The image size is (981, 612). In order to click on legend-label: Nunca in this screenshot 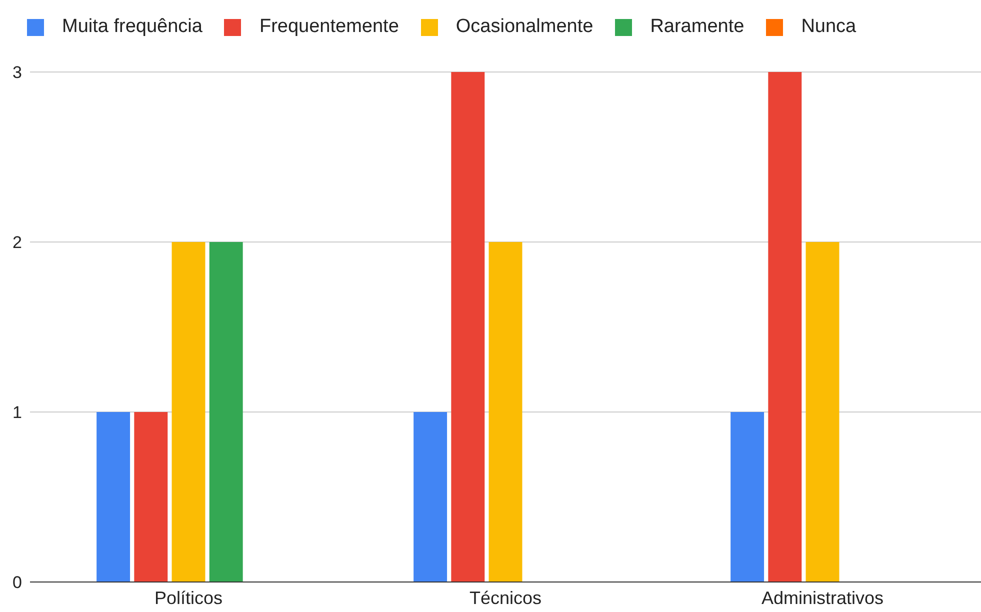, I will do `click(828, 27)`.